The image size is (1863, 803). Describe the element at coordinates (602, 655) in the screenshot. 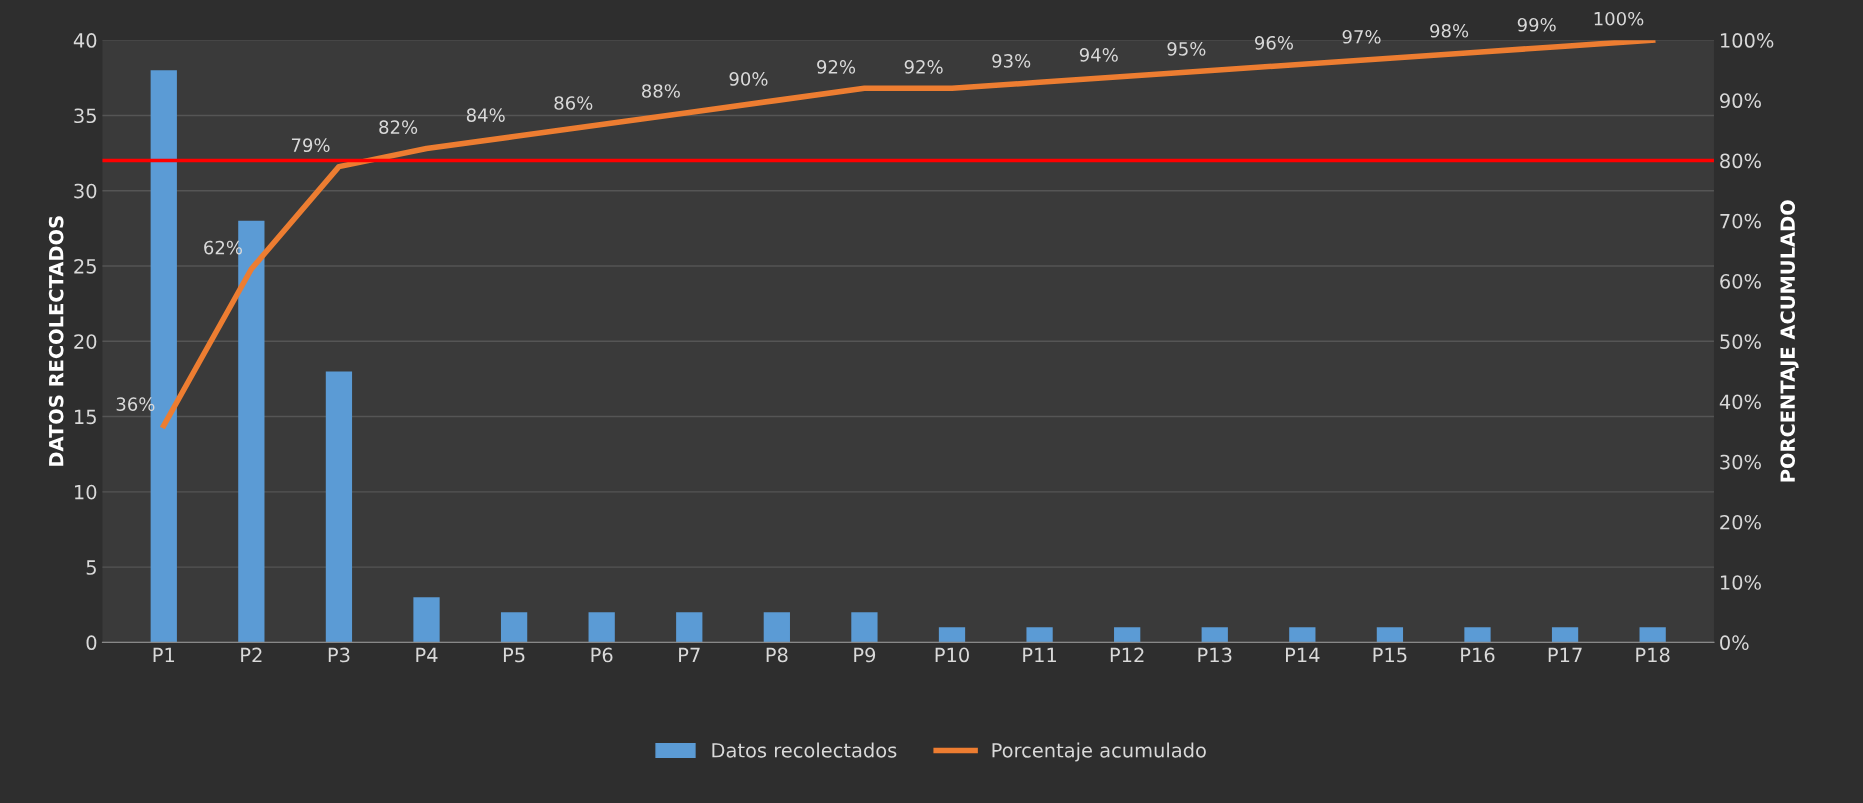

I see `x-tick-label: P6` at that location.